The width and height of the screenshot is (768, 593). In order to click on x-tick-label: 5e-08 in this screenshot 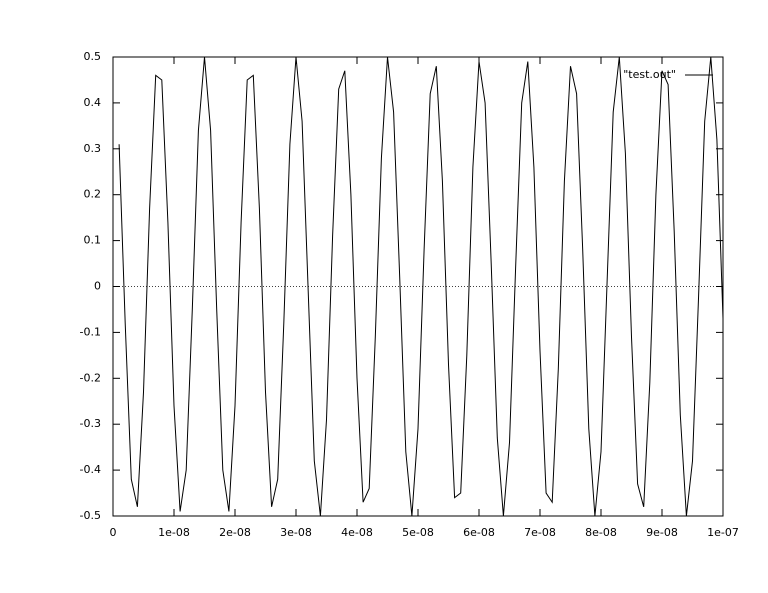, I will do `click(418, 532)`.